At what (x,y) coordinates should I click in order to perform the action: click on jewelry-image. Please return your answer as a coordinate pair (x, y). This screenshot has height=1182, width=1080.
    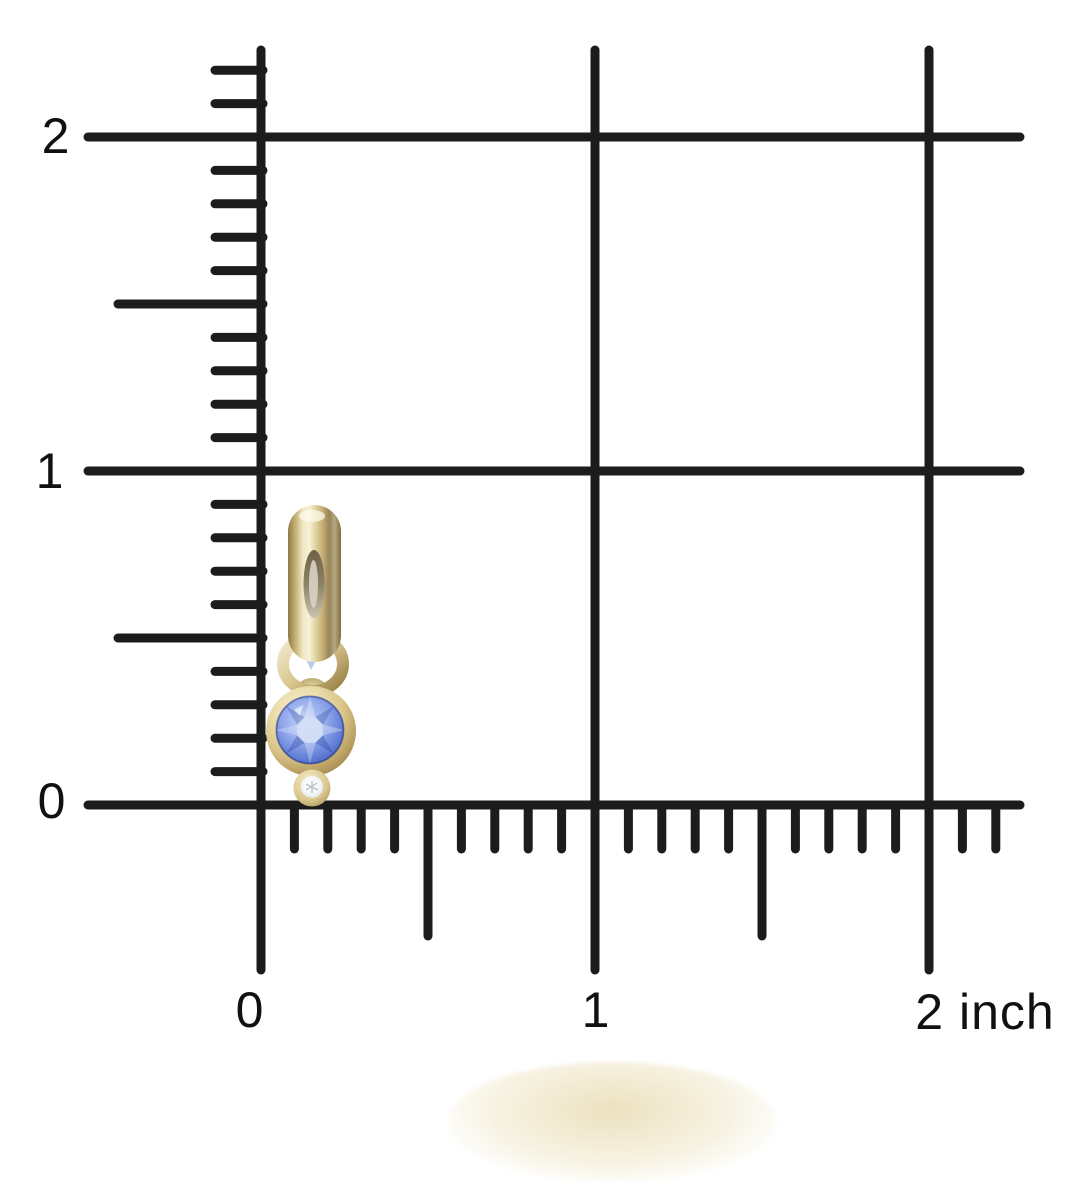
    Looking at the image, I should click on (311, 656).